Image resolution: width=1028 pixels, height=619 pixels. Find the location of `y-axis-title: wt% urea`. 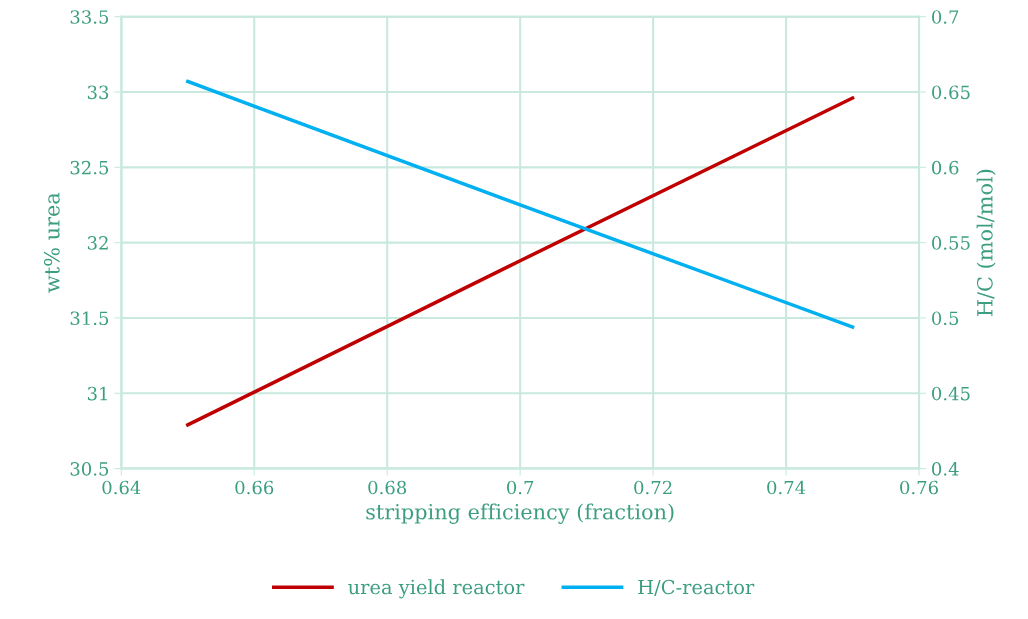

y-axis-title: wt% urea is located at coordinates (51, 242).